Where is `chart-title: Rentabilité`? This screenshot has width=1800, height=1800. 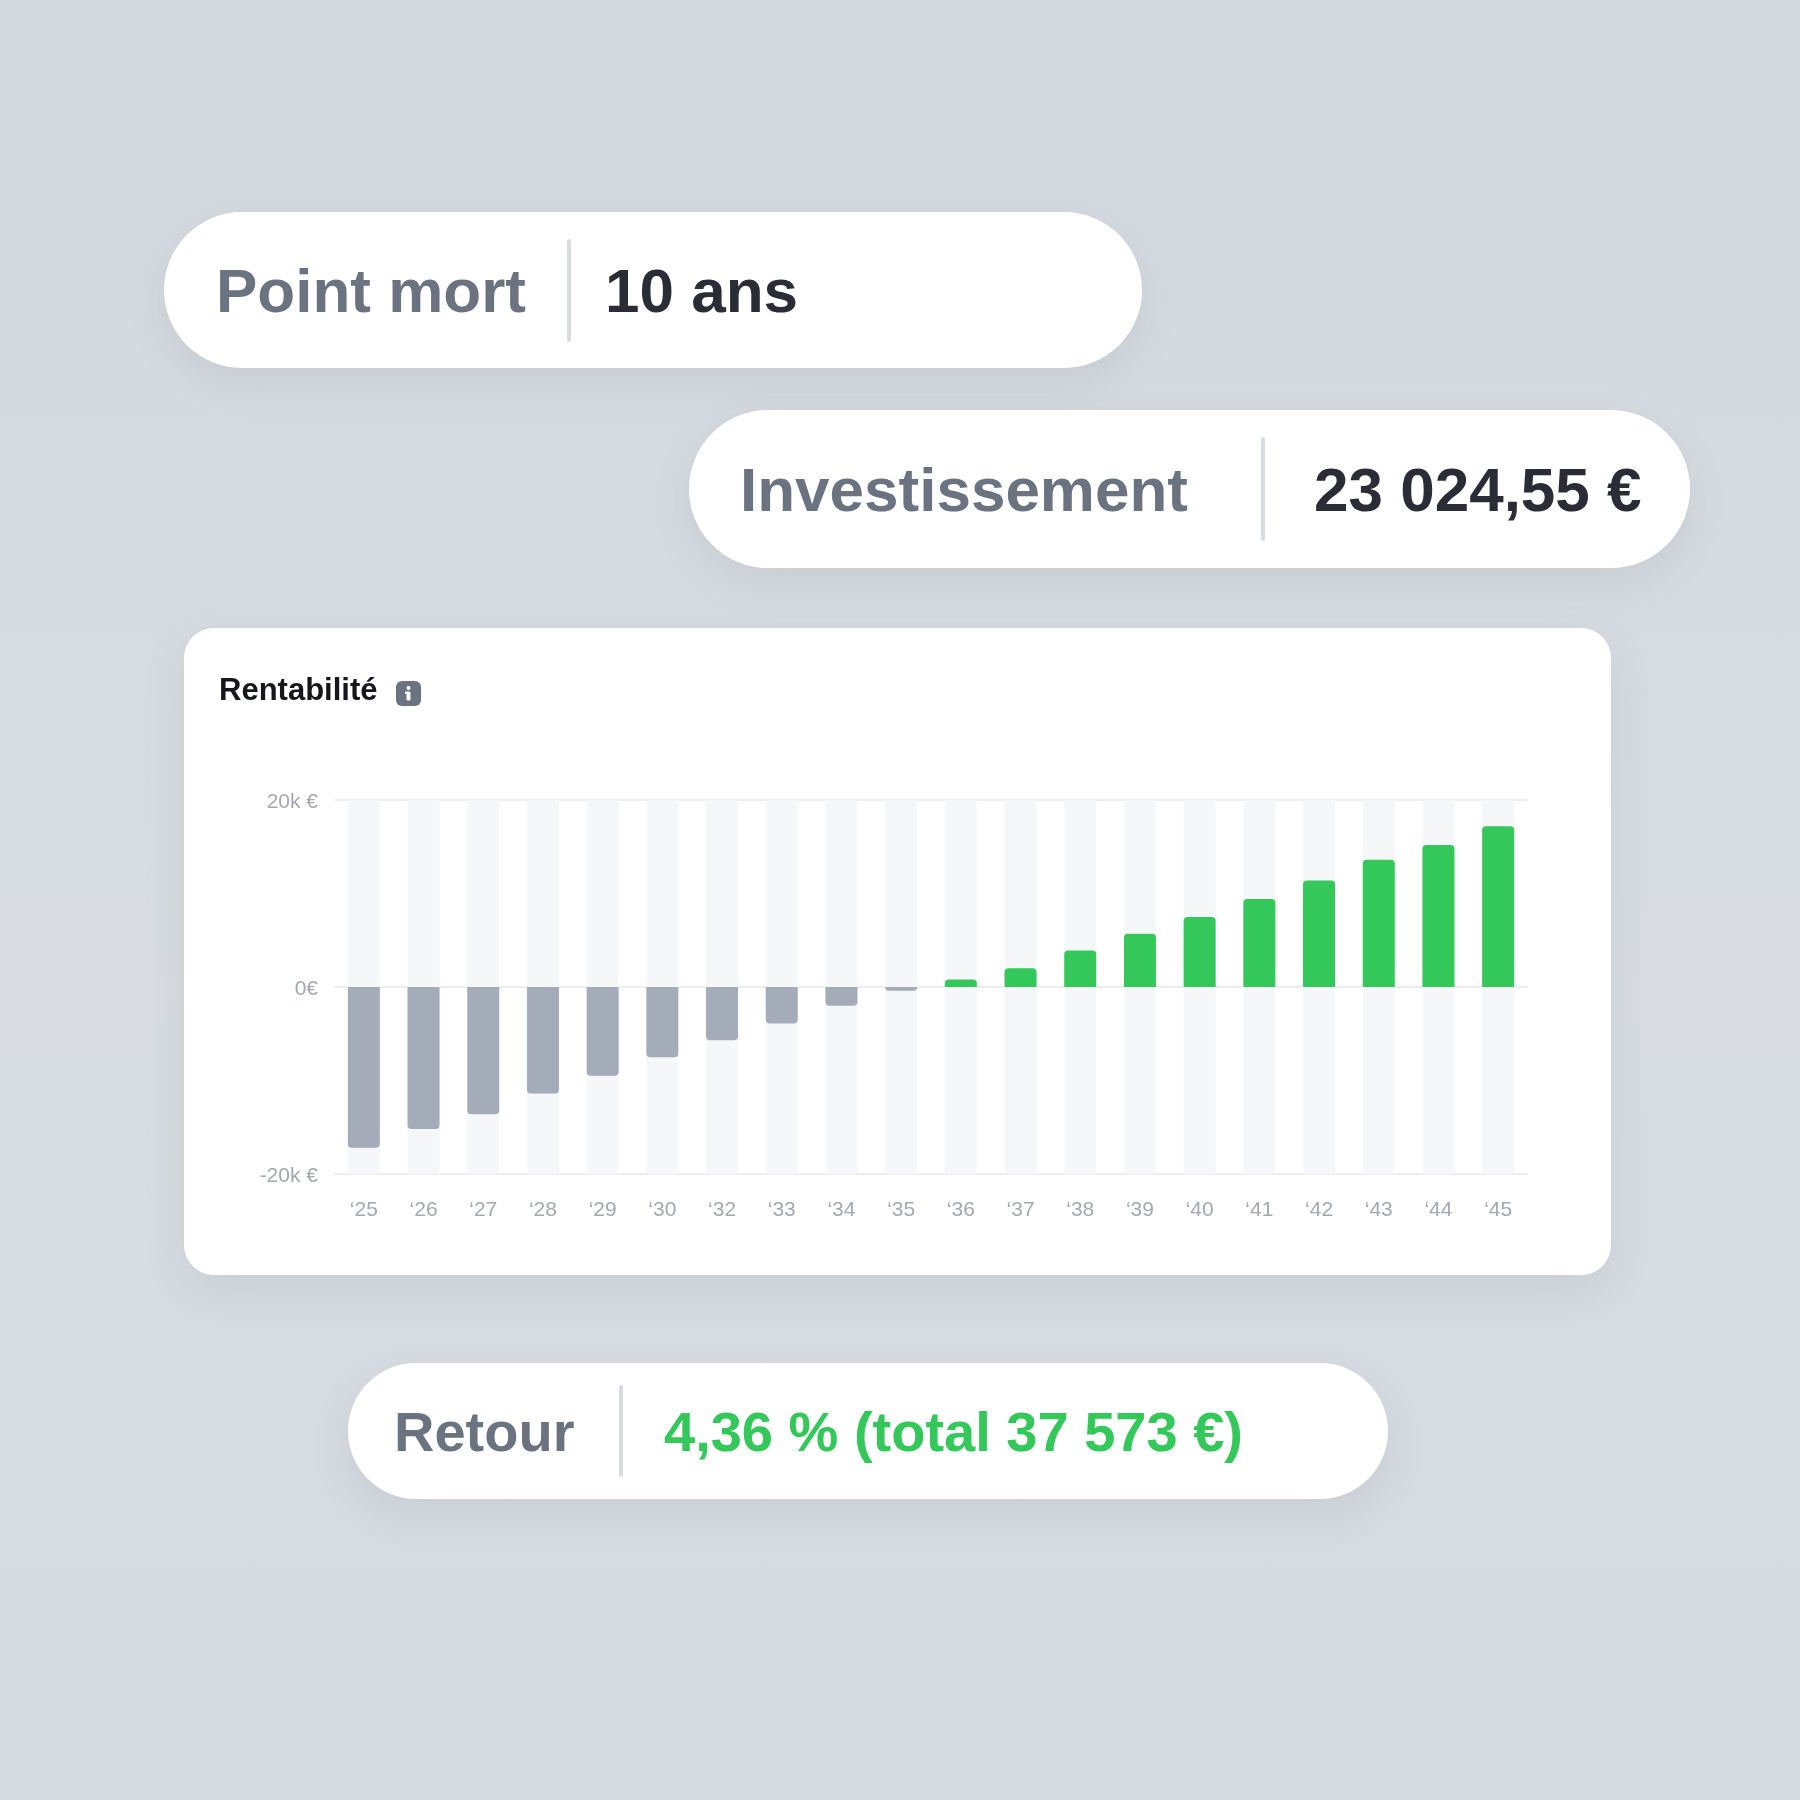
chart-title: Rentabilité is located at coordinates (298, 690).